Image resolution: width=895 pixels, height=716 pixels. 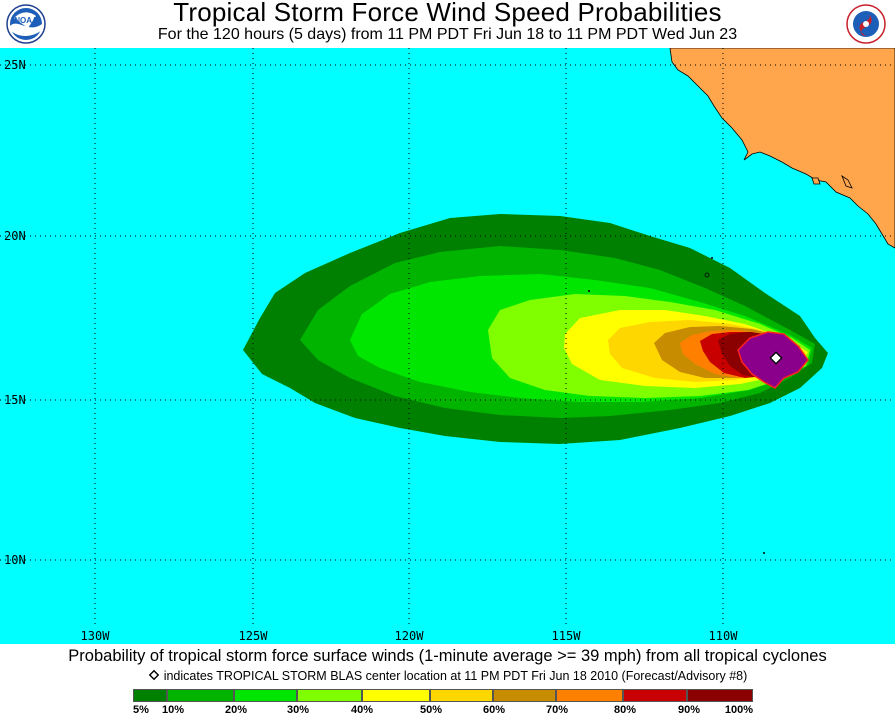 I want to click on national-weather-service-logo, so click(x=866, y=24).